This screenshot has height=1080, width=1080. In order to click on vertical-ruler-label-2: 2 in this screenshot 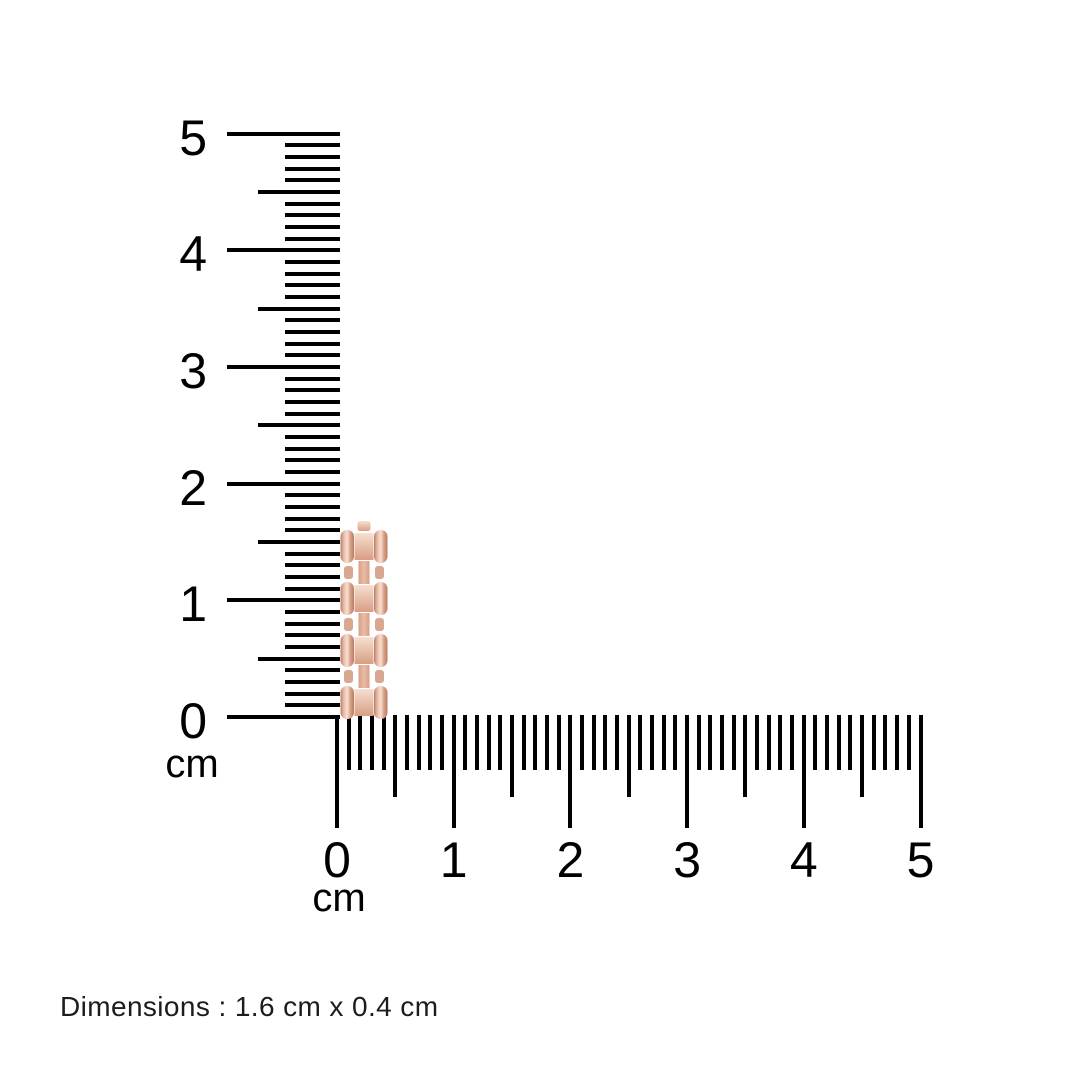, I will do `click(193, 487)`.